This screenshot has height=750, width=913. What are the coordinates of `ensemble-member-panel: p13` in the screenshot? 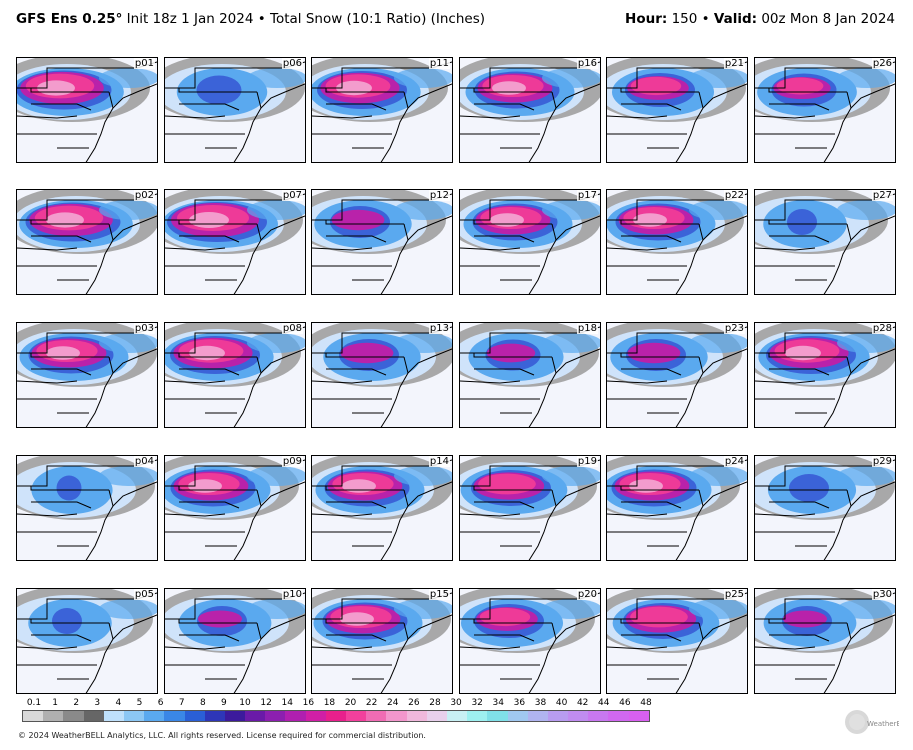 It's located at (382, 375).